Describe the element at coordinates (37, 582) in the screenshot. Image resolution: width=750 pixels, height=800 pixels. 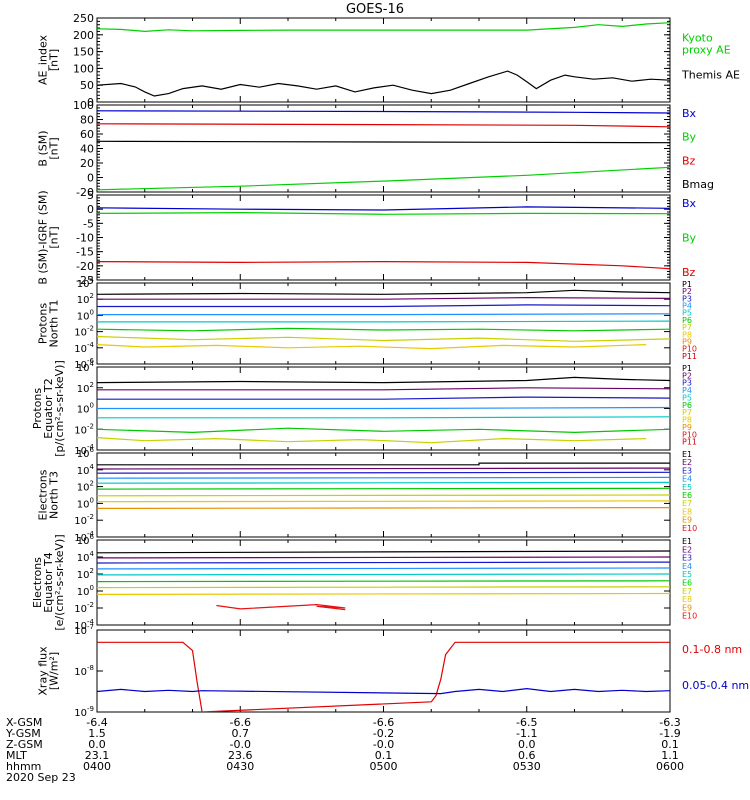
I see `y-axis-label: Electrons` at that location.